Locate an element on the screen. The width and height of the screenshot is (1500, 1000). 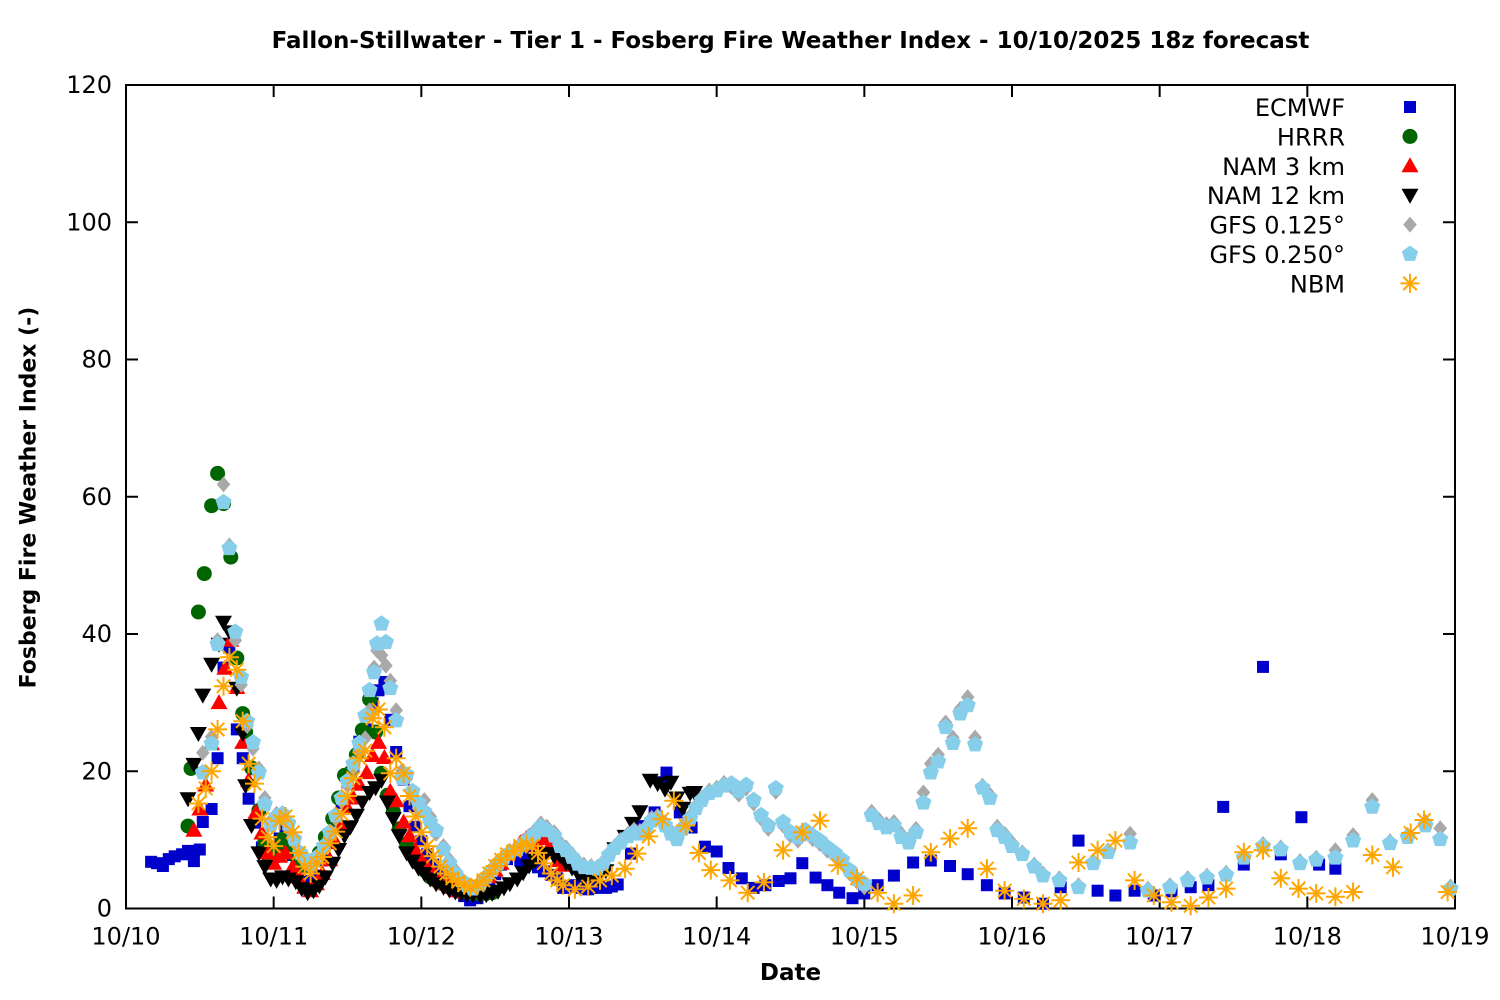
legend-label: GFS 0.250° is located at coordinates (1277, 255).